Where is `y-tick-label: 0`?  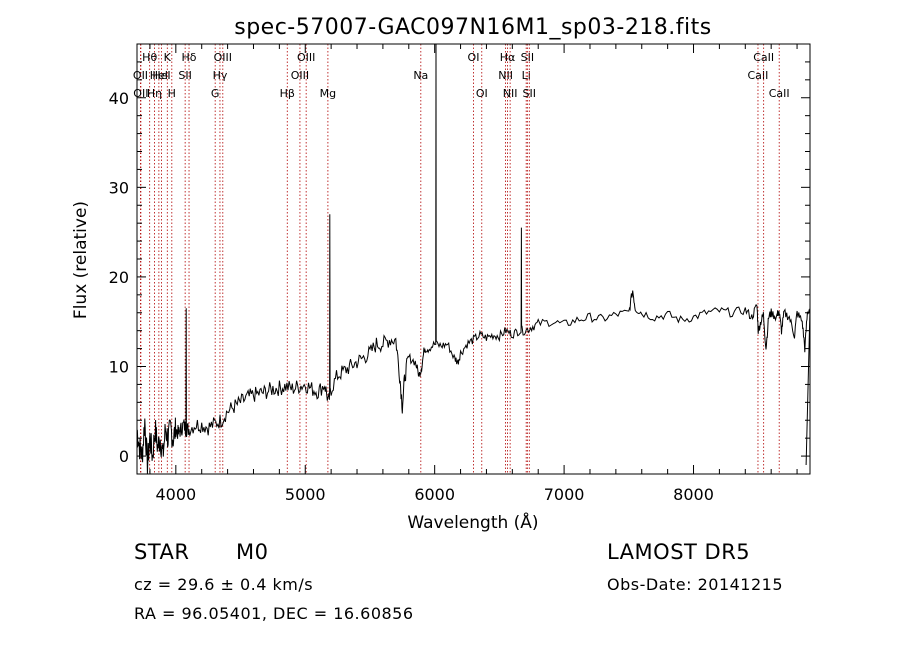 y-tick-label: 0 is located at coordinates (124, 456).